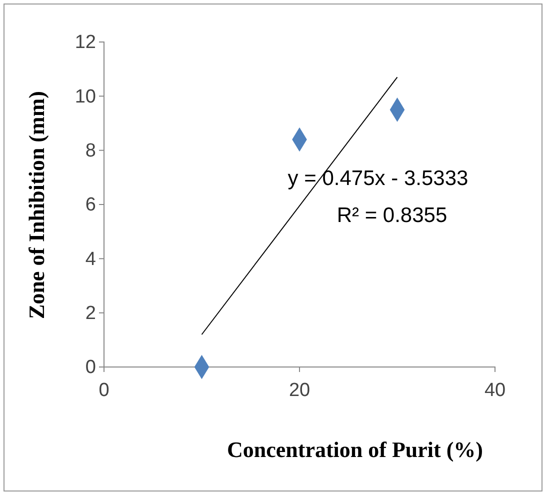  What do you see at coordinates (90, 313) in the screenshot?
I see `y-tick-label: 2` at bounding box center [90, 313].